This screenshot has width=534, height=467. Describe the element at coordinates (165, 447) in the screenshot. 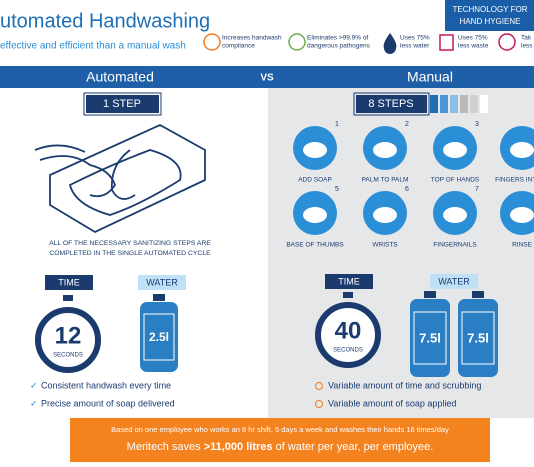

I see `claim-part: Meritech saves` at that location.